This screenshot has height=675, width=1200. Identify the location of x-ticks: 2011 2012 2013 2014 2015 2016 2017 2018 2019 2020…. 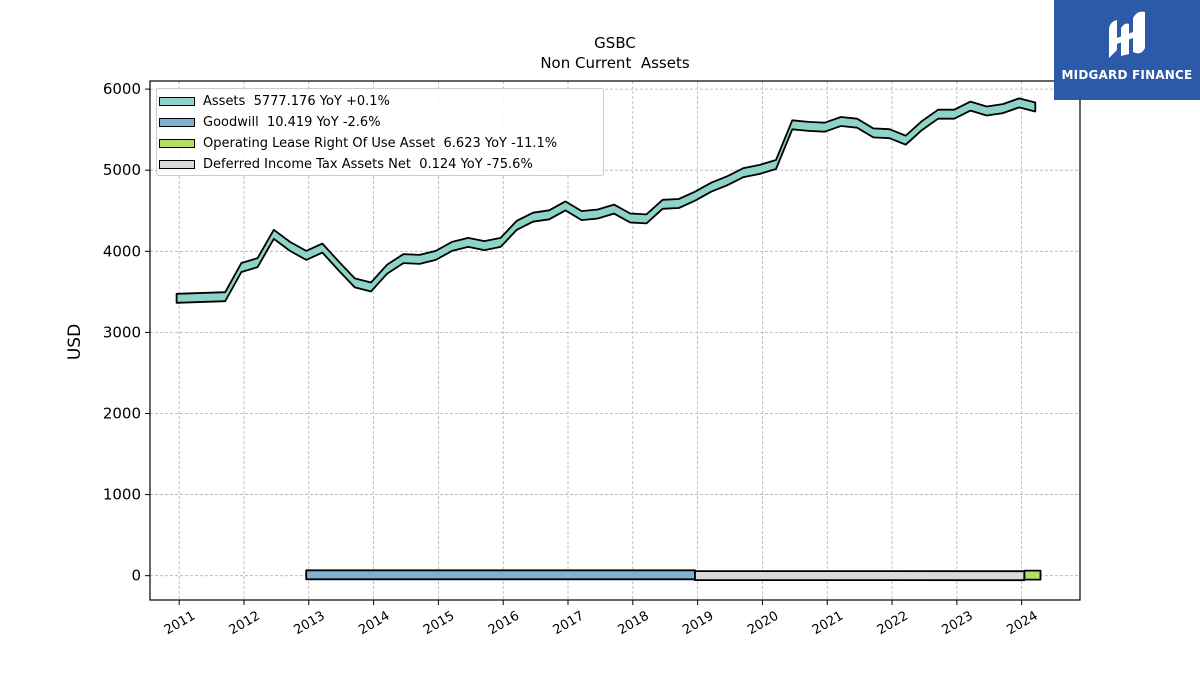
(601, 619).